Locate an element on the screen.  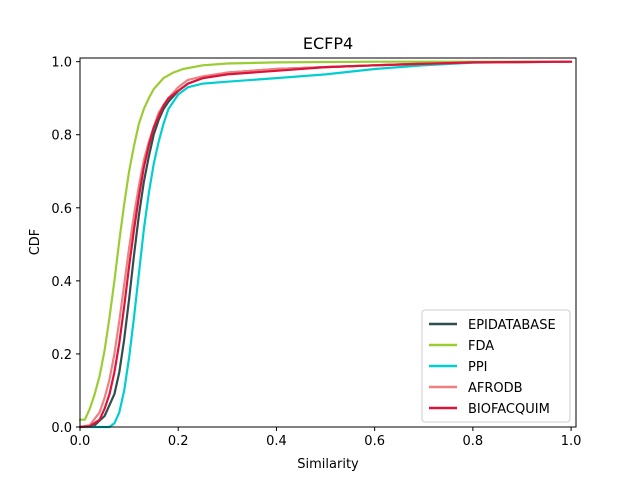
x-tick-label: 0.0 is located at coordinates (80, 441).